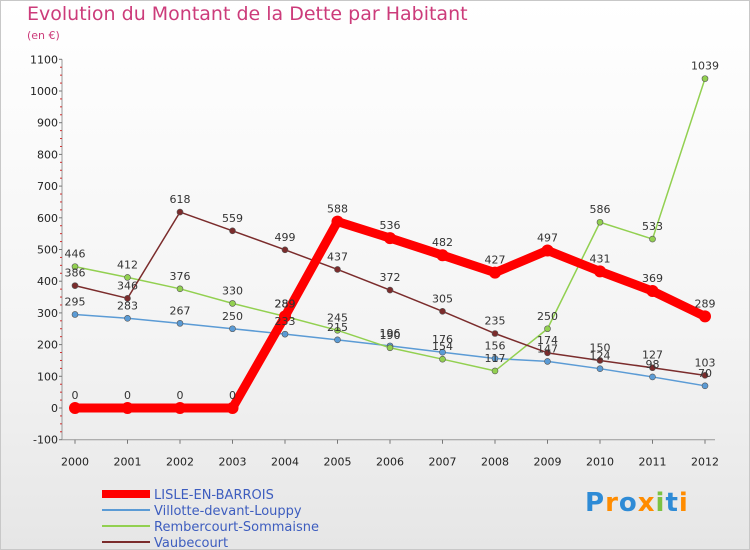  Describe the element at coordinates (338, 462) in the screenshot. I see `x-tick-label: 2005` at that location.